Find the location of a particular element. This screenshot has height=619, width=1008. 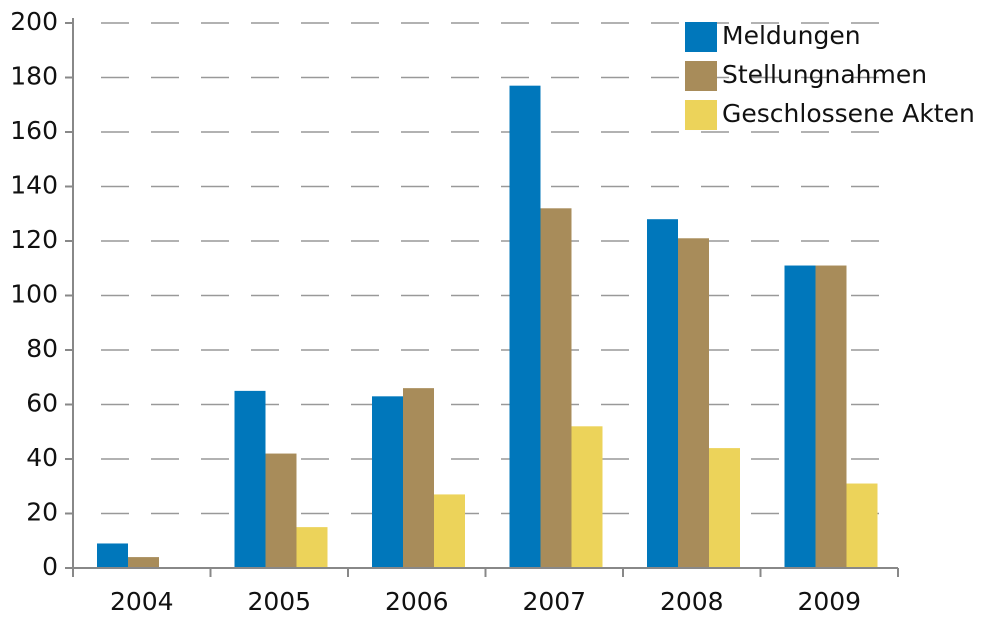

y-tick-label: 140 is located at coordinates (34, 185).